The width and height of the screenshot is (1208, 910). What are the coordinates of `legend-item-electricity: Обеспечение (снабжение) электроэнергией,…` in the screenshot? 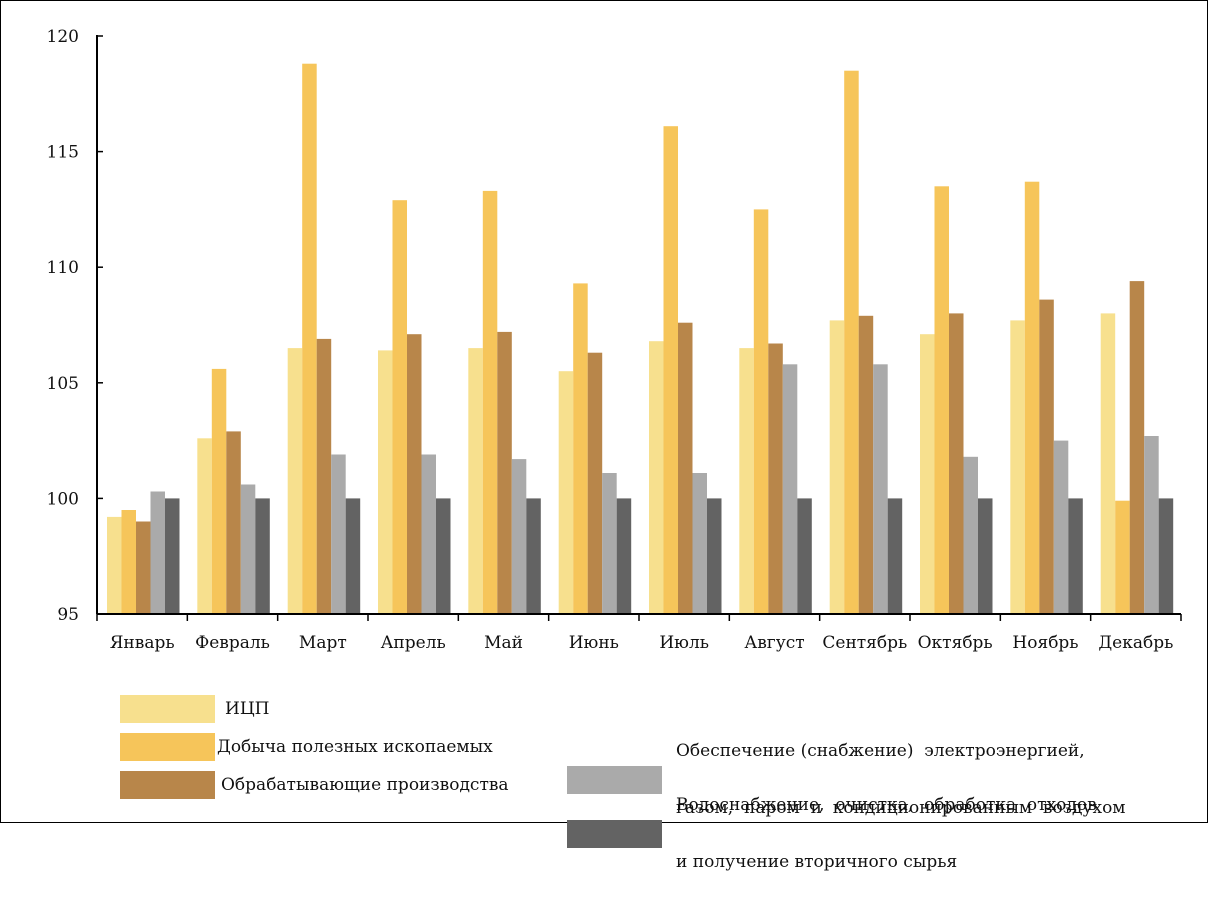 It's located at (846, 780).